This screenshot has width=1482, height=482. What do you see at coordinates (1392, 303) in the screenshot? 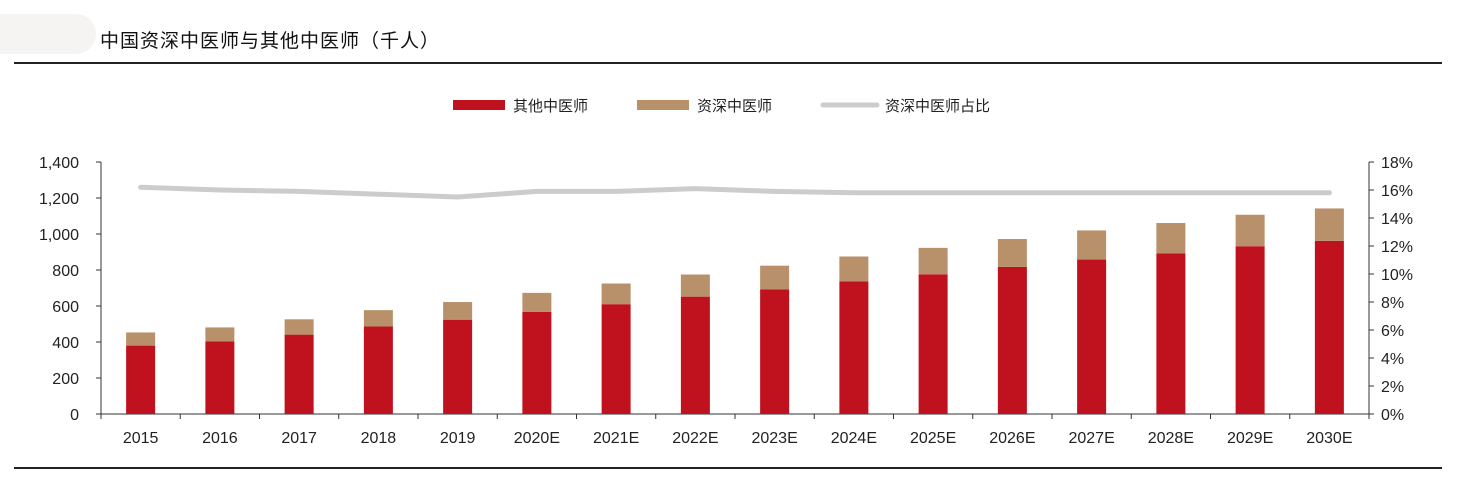
I see `y2-tick-label: 8%` at bounding box center [1392, 303].